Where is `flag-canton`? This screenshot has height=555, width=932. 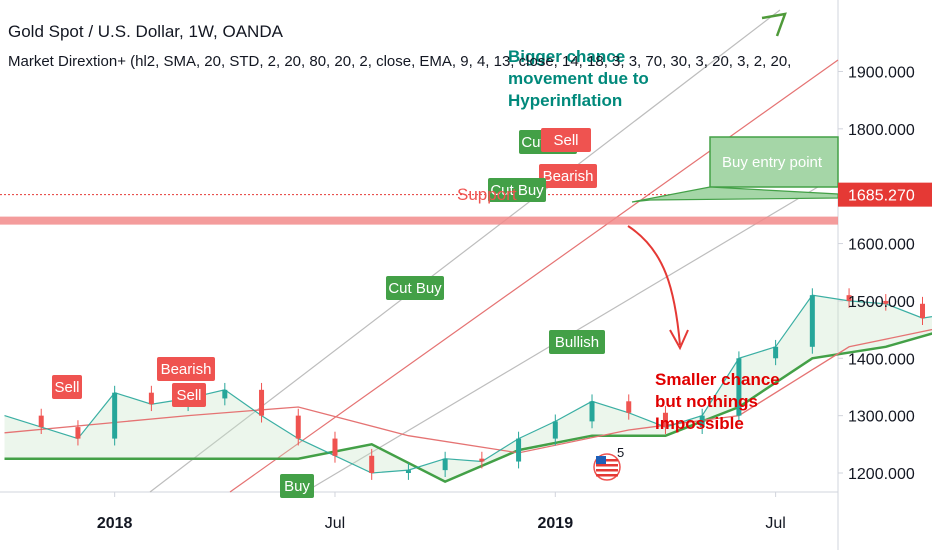 flag-canton is located at coordinates (601, 460).